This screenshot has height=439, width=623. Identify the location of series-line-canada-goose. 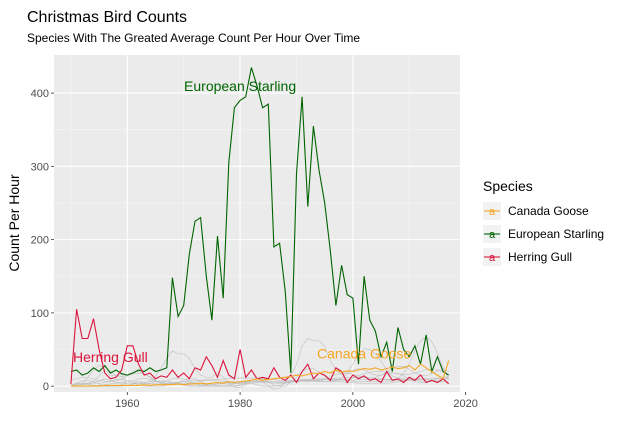
(260, 373).